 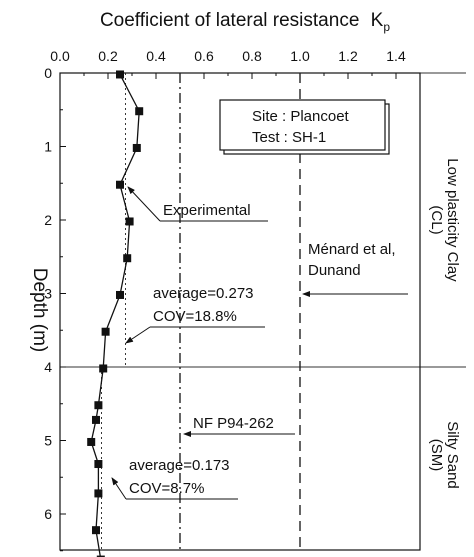 I want to click on experimental-profile, so click(x=115, y=315).